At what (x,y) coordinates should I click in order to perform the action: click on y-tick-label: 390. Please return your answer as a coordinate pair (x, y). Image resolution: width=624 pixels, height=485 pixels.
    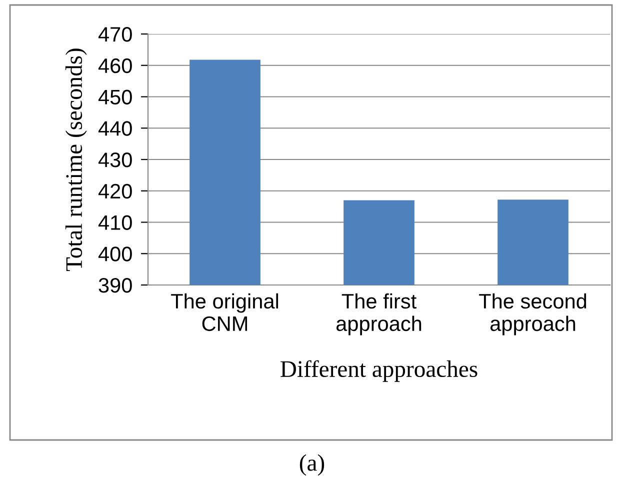
    Looking at the image, I should click on (115, 285).